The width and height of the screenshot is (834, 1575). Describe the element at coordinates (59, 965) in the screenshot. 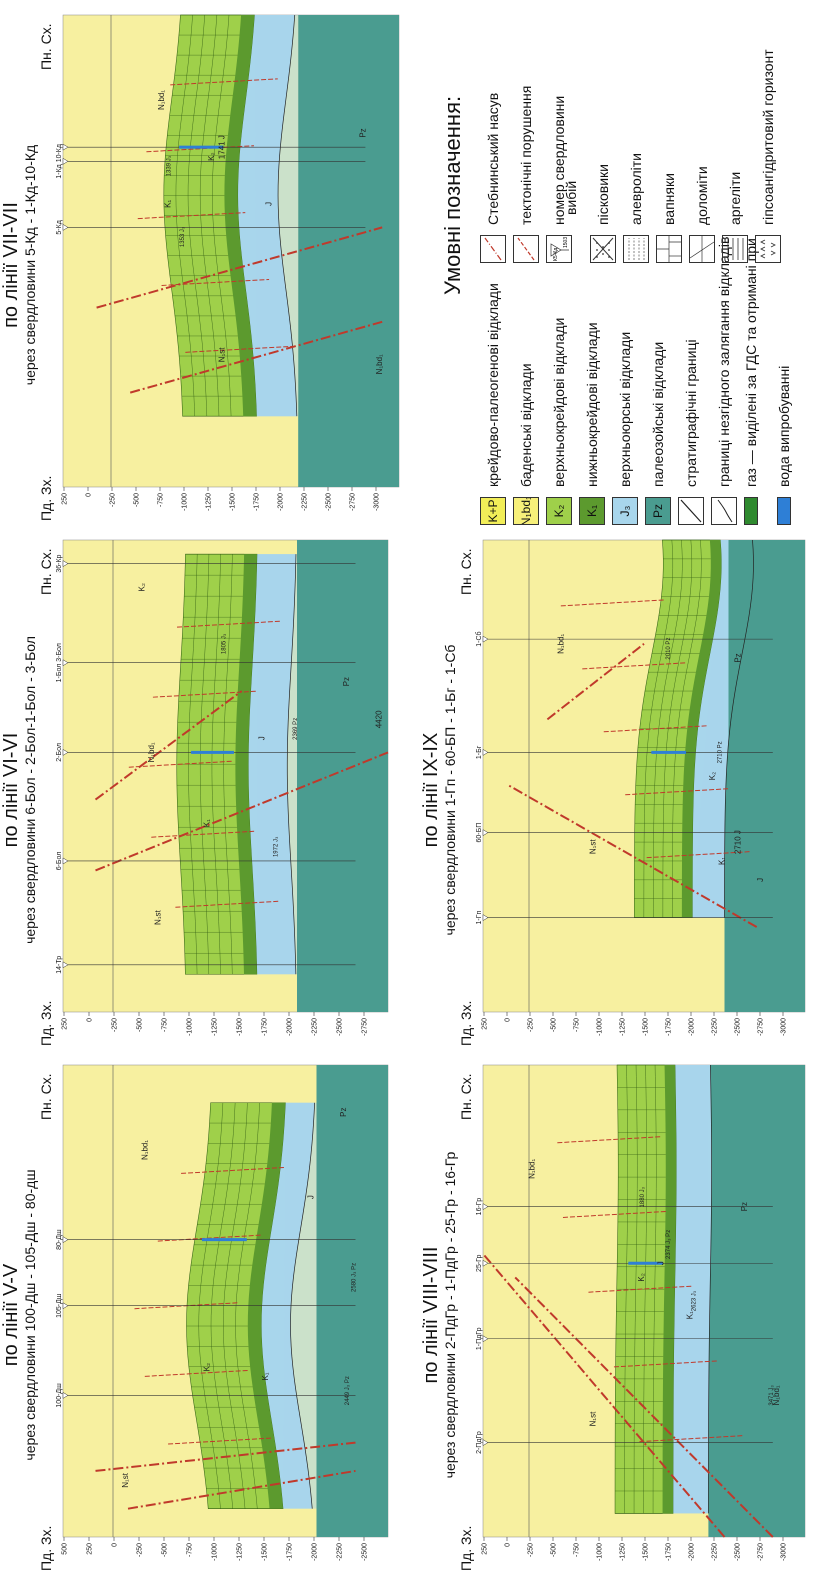

I see `well-label: 14-Тр` at that location.